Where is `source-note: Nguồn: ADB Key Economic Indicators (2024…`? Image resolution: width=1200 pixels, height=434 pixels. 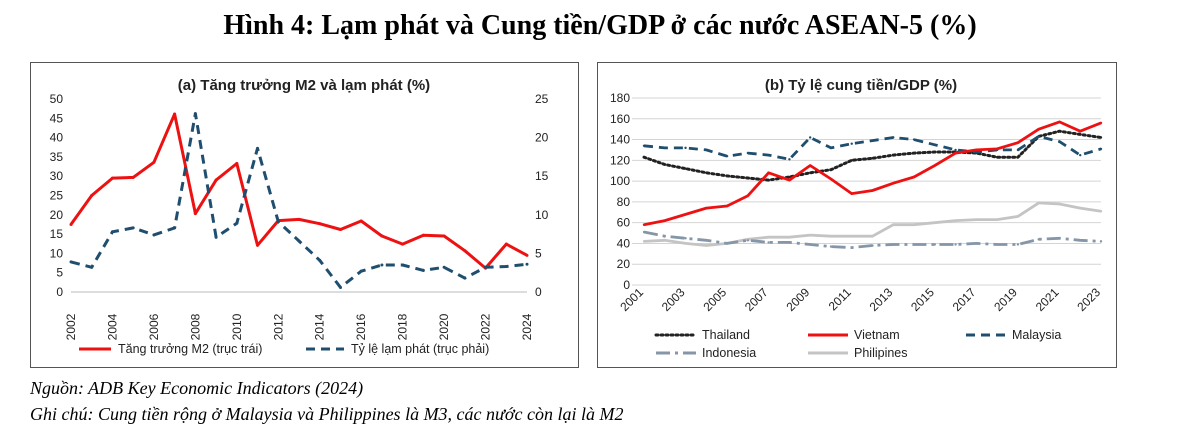
source-note: Nguồn: ADB Key Economic Indicators (2024… is located at coordinates (197, 388).